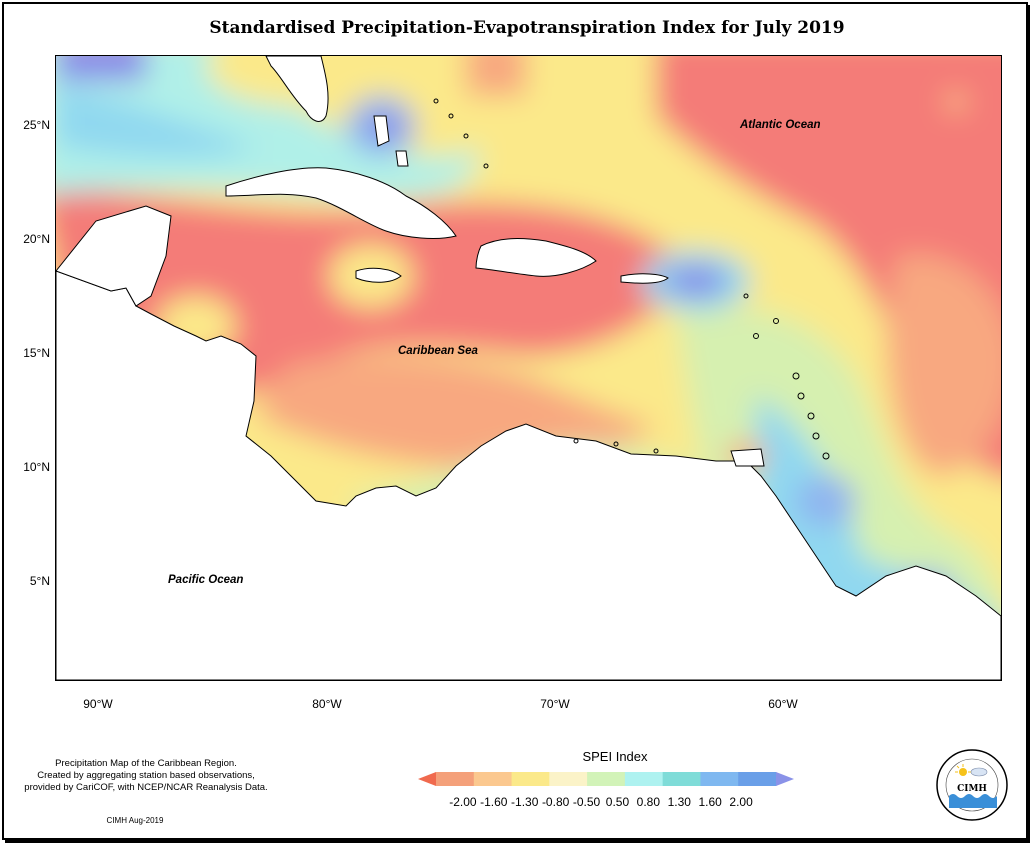  What do you see at coordinates (206, 580) in the screenshot?
I see `pacific-ocean-label: Pacific Ocean` at bounding box center [206, 580].